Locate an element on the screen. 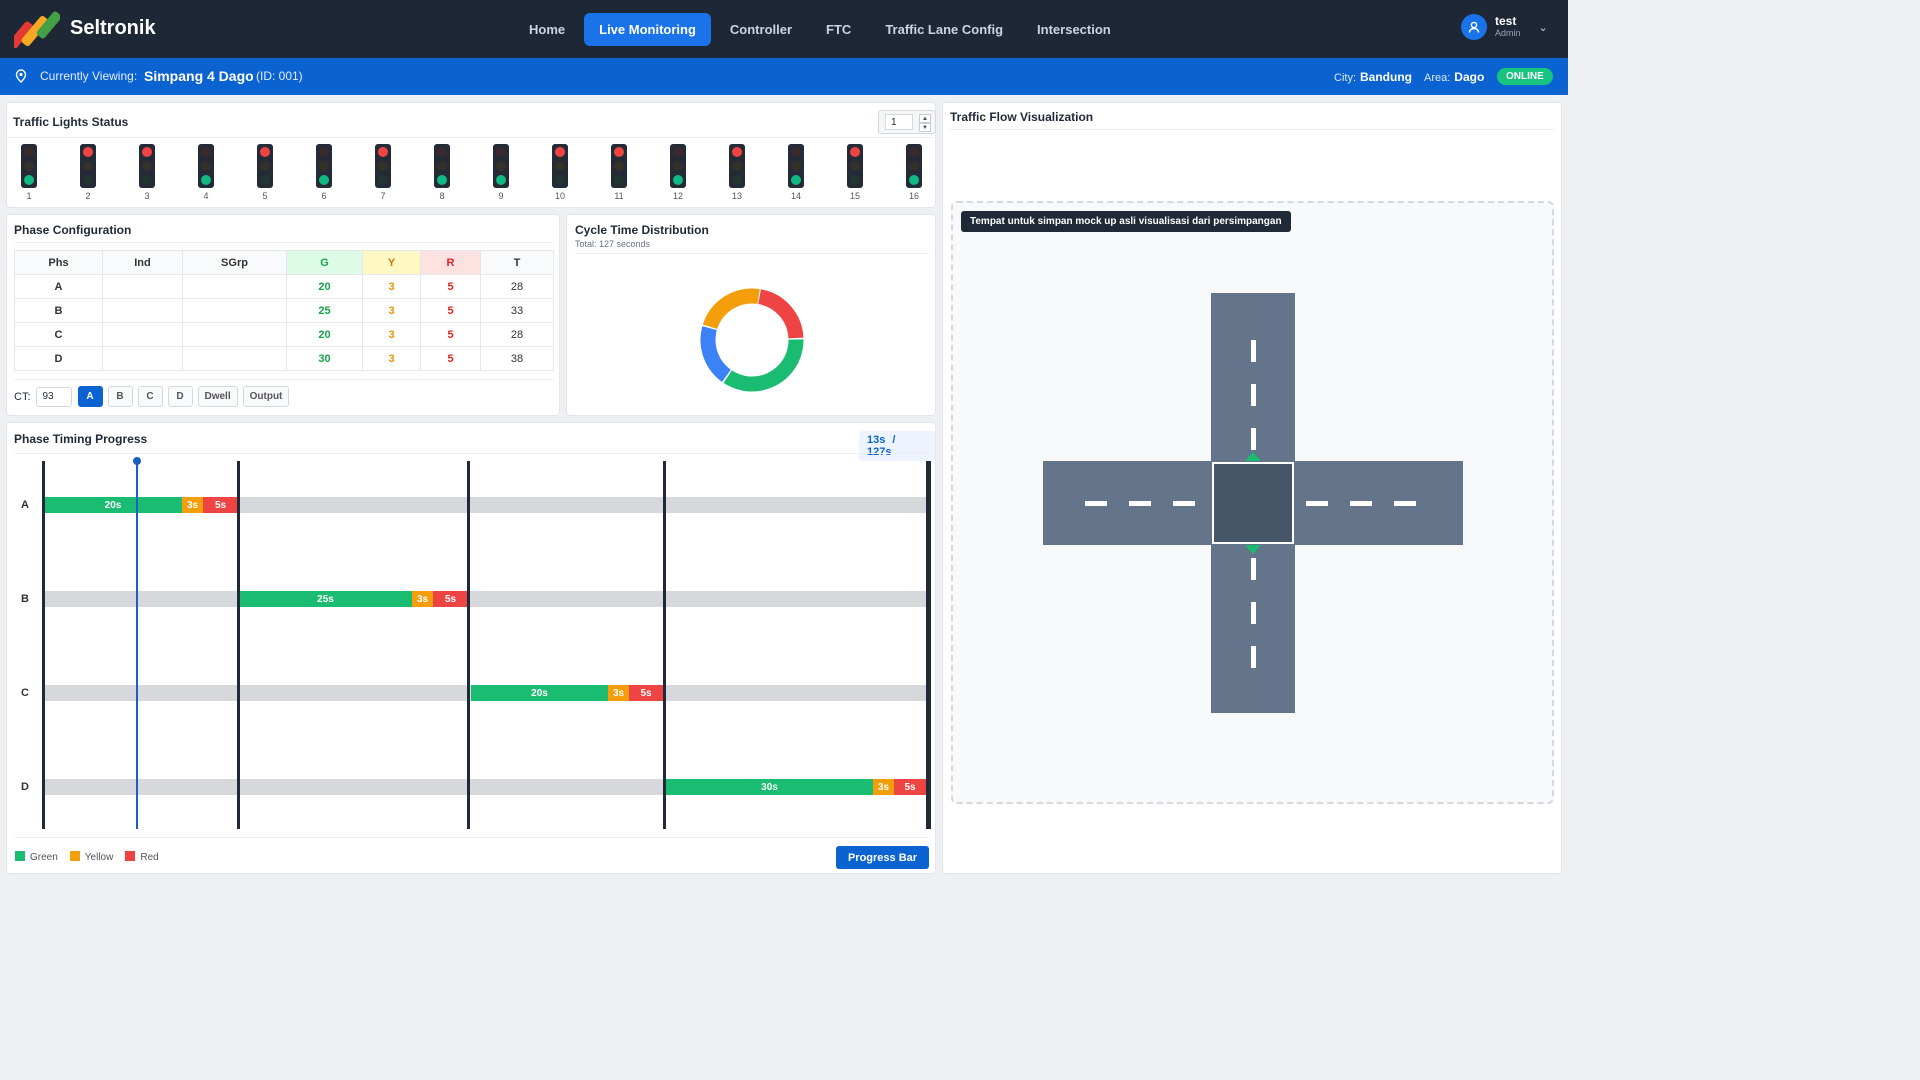 The image size is (1920, 1080). phase-row-label: C is located at coordinates (25, 693).